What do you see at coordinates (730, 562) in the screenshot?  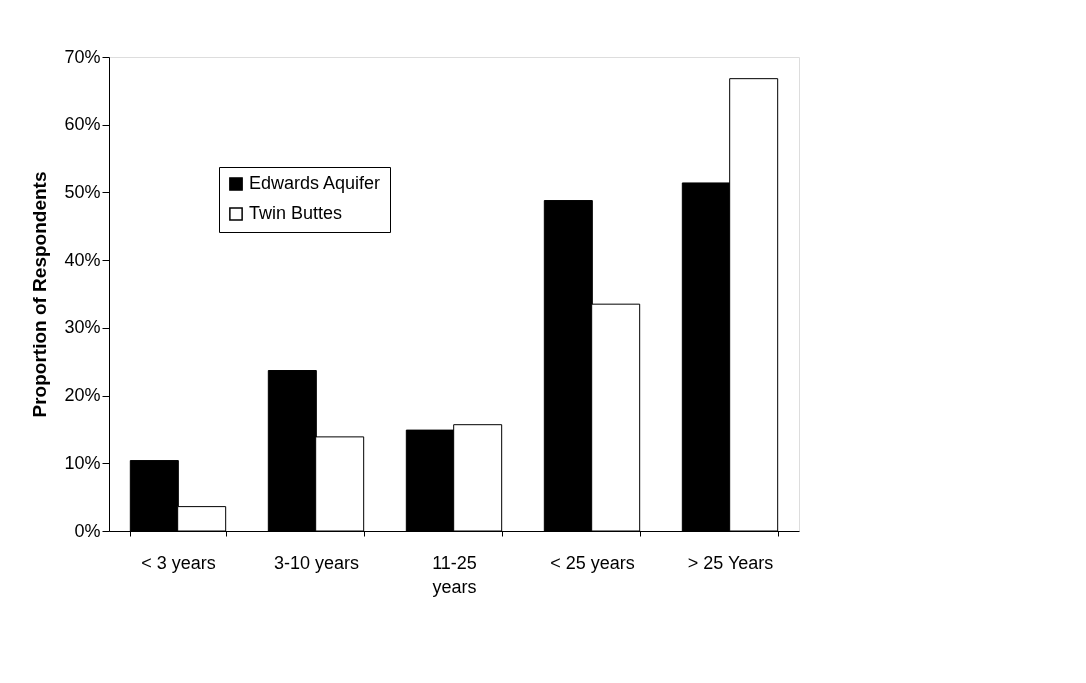 I see `x-tick-label: > 25 Years` at bounding box center [730, 562].